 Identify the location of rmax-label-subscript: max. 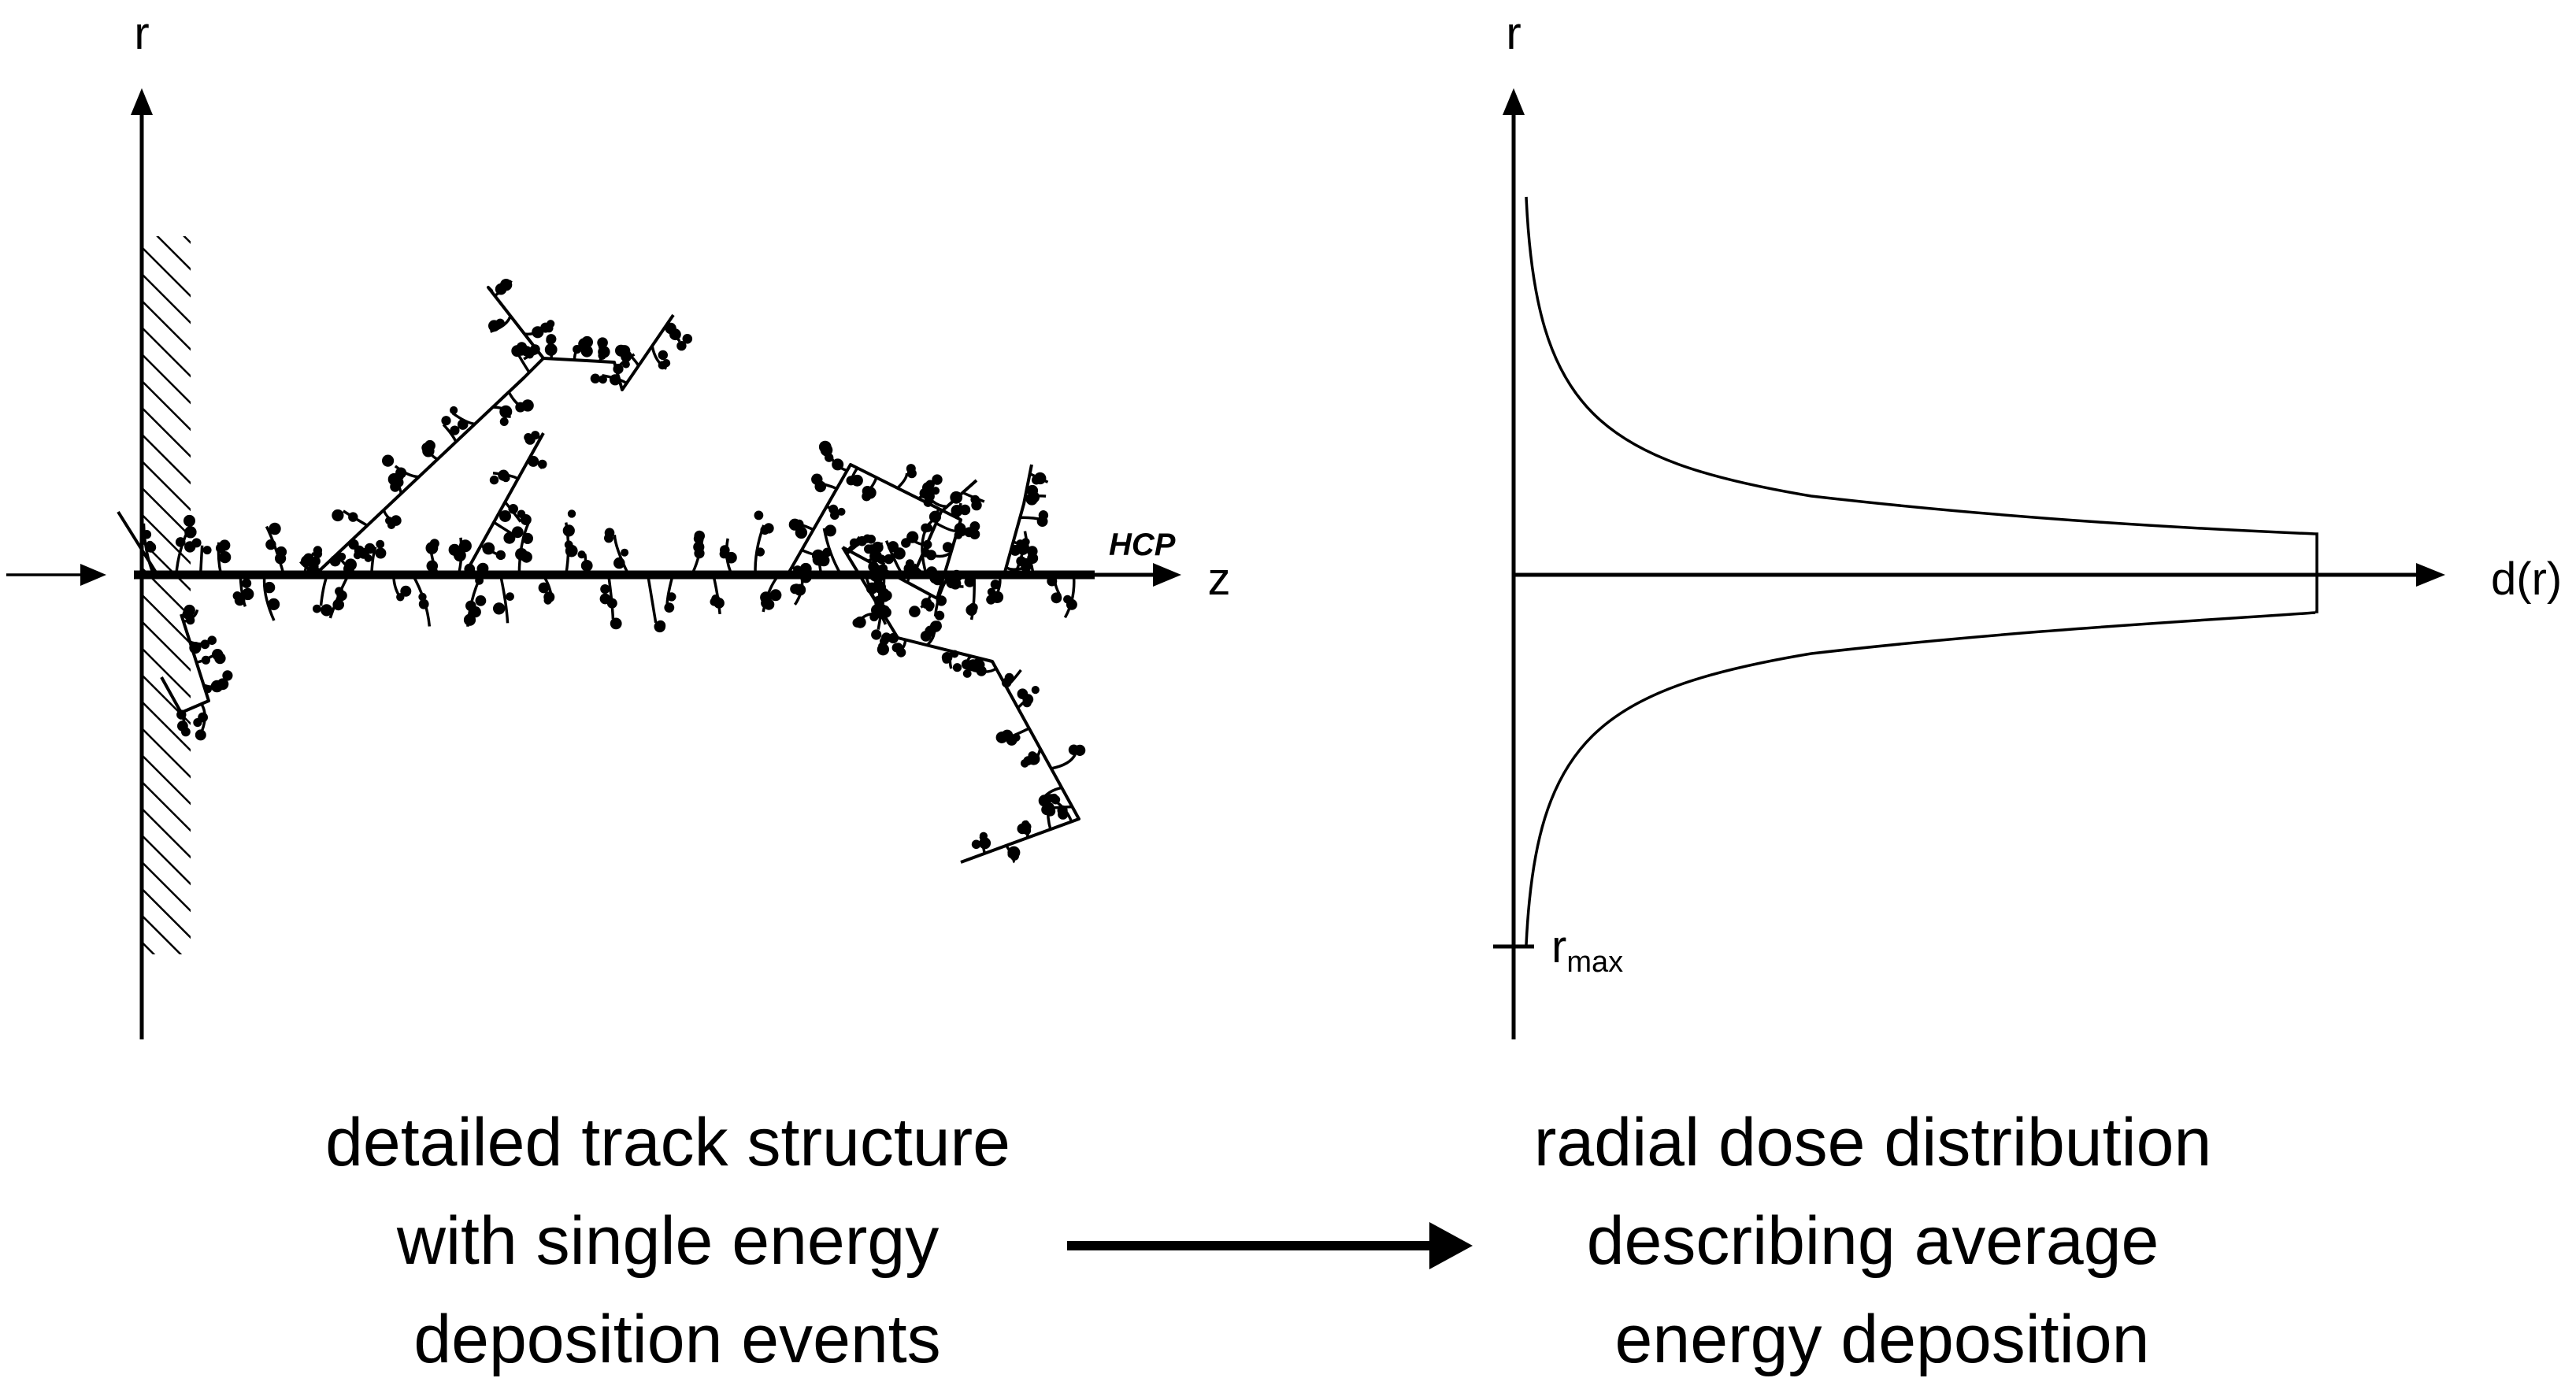
(1594, 963).